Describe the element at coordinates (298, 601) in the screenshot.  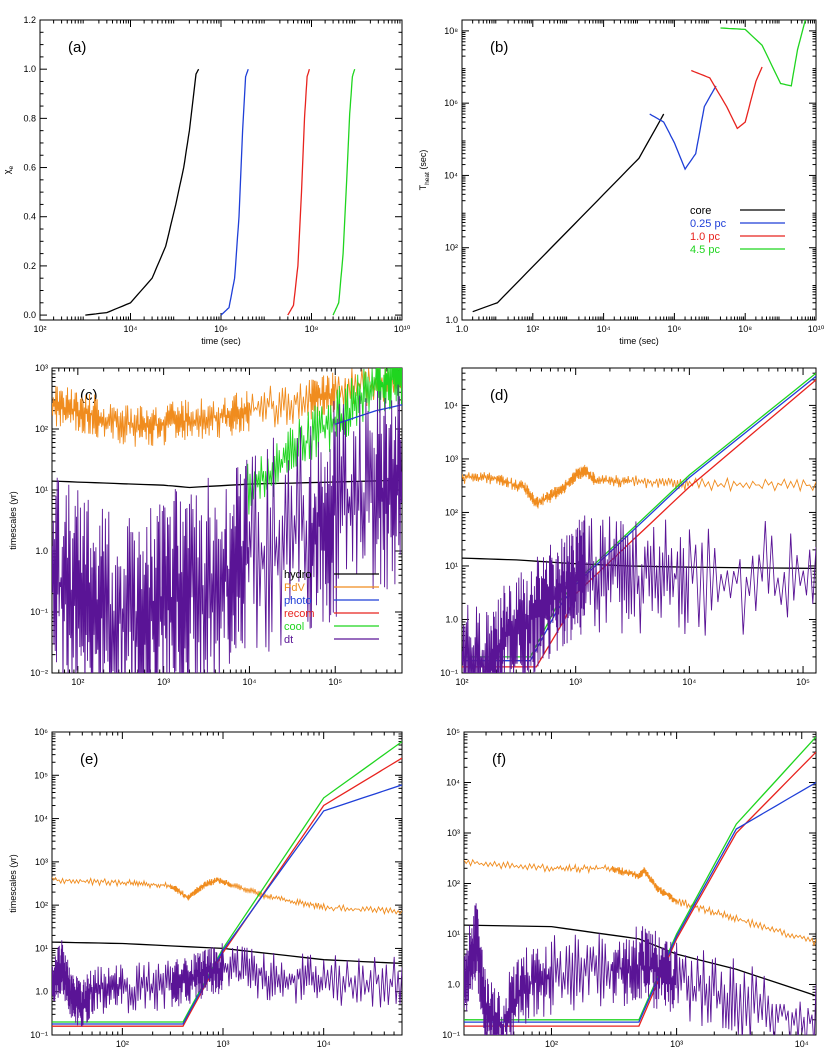
I see `legend-label: photo` at that location.